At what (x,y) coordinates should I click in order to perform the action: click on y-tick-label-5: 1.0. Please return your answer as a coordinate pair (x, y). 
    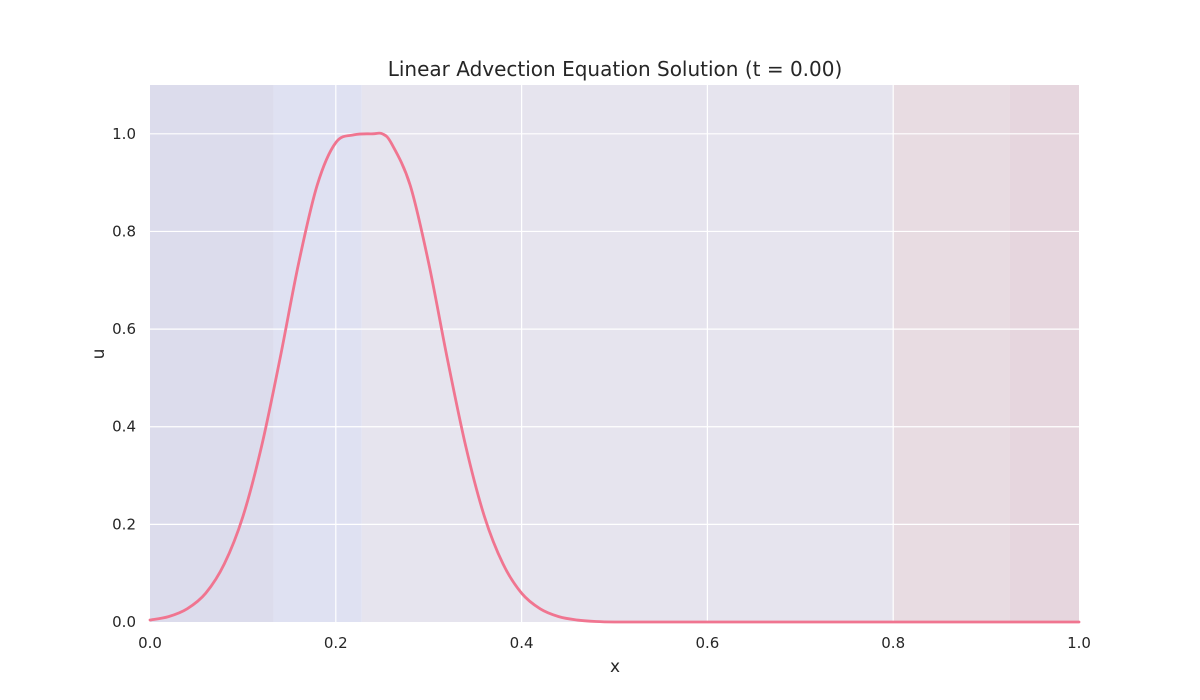
    Looking at the image, I should click on (124, 134).